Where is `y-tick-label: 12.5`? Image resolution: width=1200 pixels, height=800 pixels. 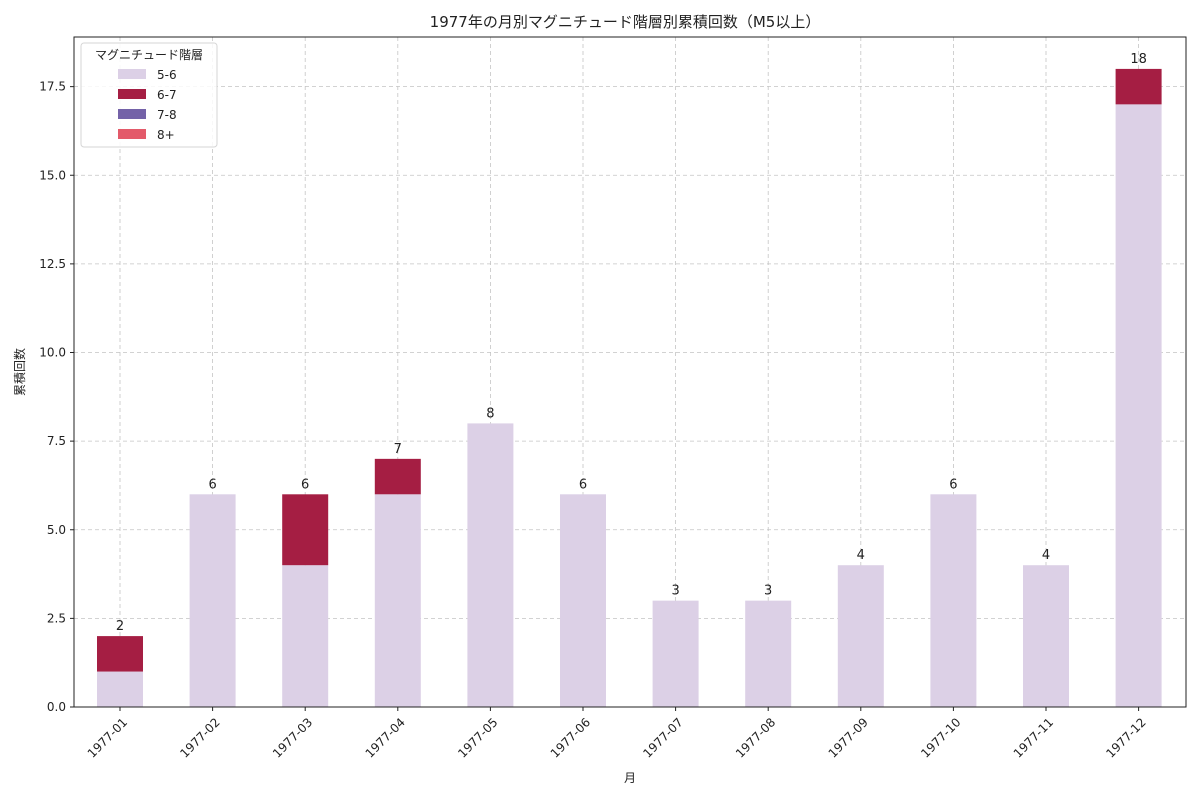
y-tick-label: 12.5 is located at coordinates (52, 264).